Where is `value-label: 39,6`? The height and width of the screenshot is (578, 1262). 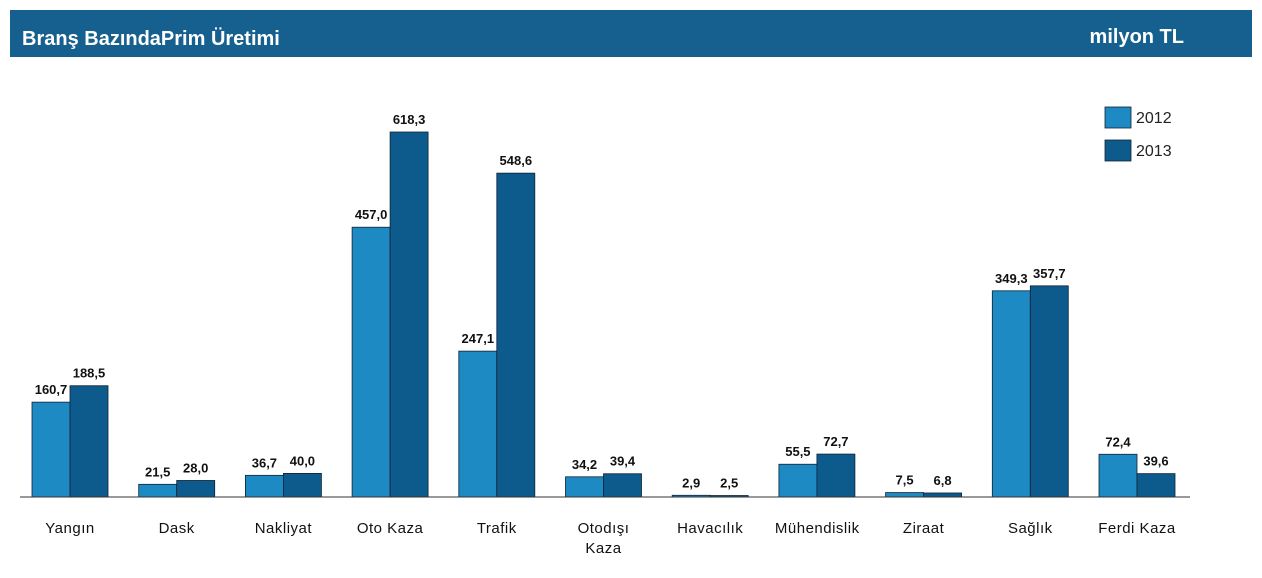 value-label: 39,6 is located at coordinates (1155, 461).